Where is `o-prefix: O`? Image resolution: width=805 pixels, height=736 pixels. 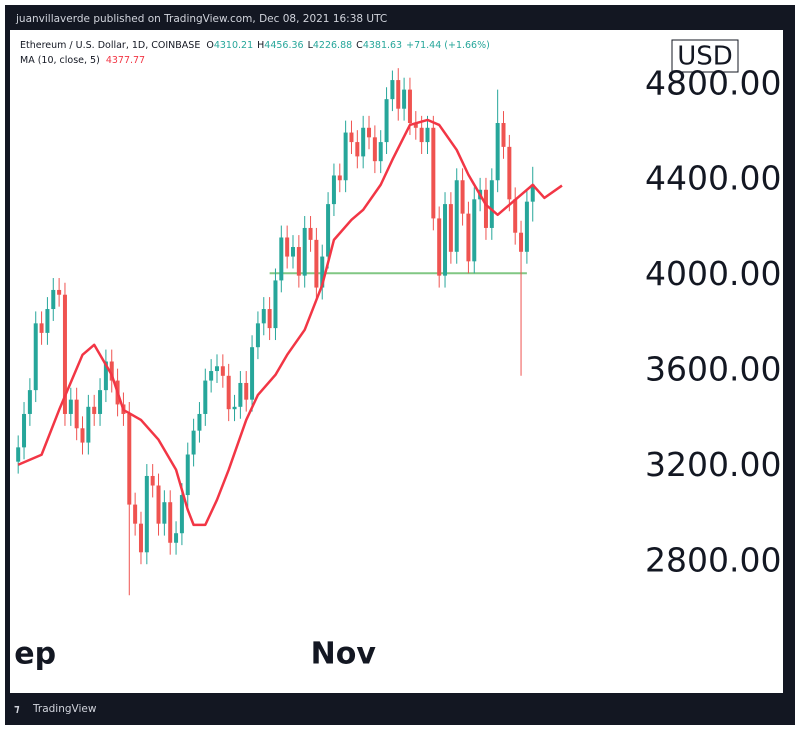
o-prefix: O is located at coordinates (209, 45).